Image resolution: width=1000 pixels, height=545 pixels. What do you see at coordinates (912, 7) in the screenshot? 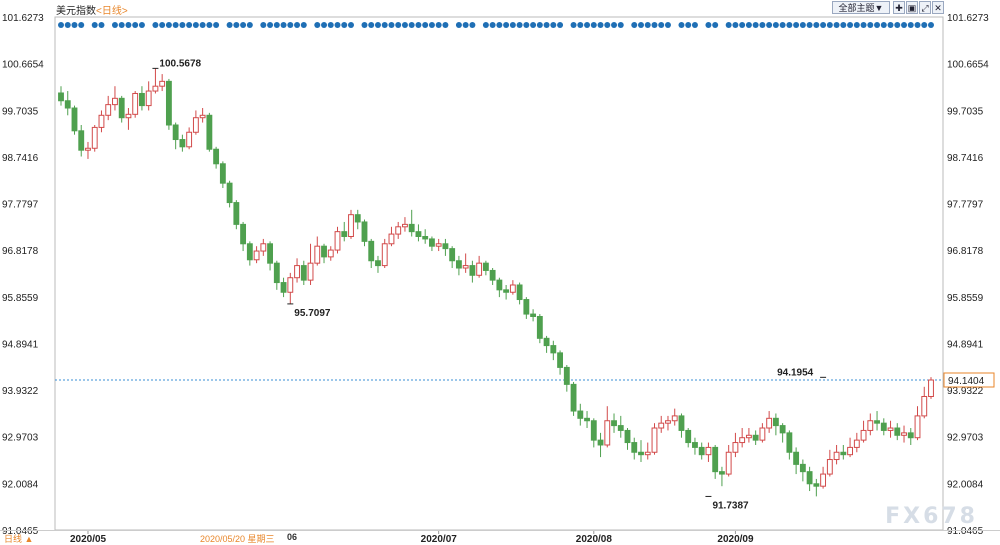
I see `collapse-icon: ▣` at bounding box center [912, 7].